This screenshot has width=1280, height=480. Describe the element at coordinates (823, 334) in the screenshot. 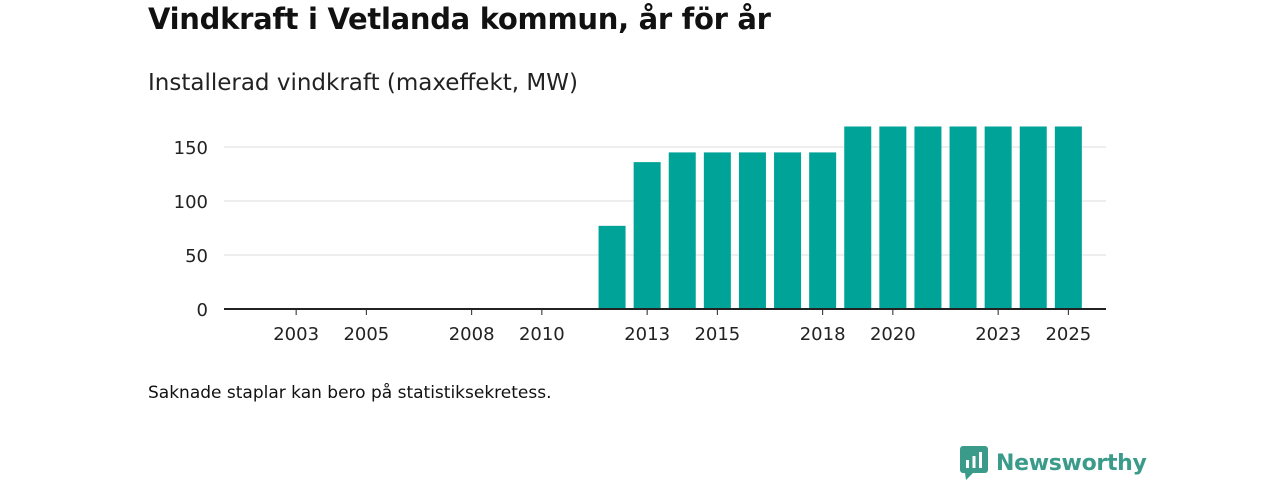

I see `x-tick-label: 2018` at that location.